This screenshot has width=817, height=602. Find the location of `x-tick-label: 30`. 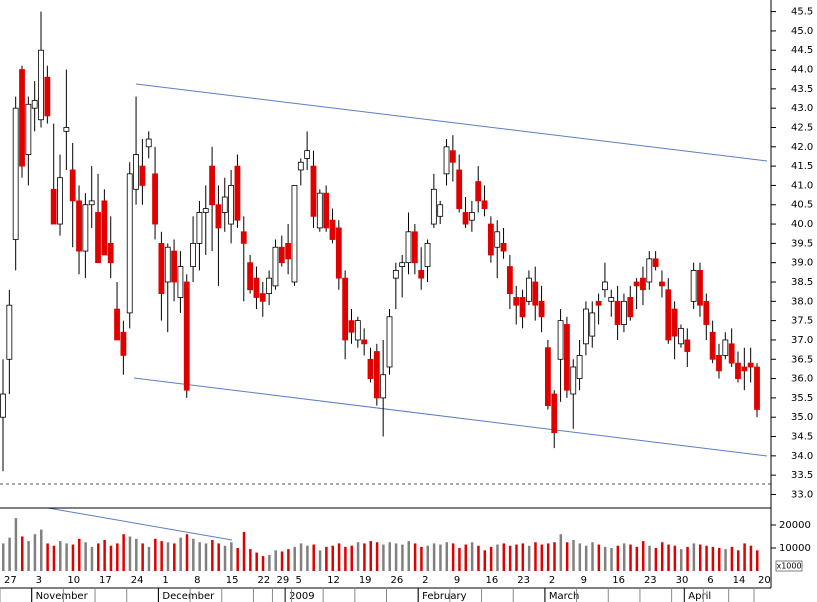

x-tick-label: 30 is located at coordinates (682, 580).